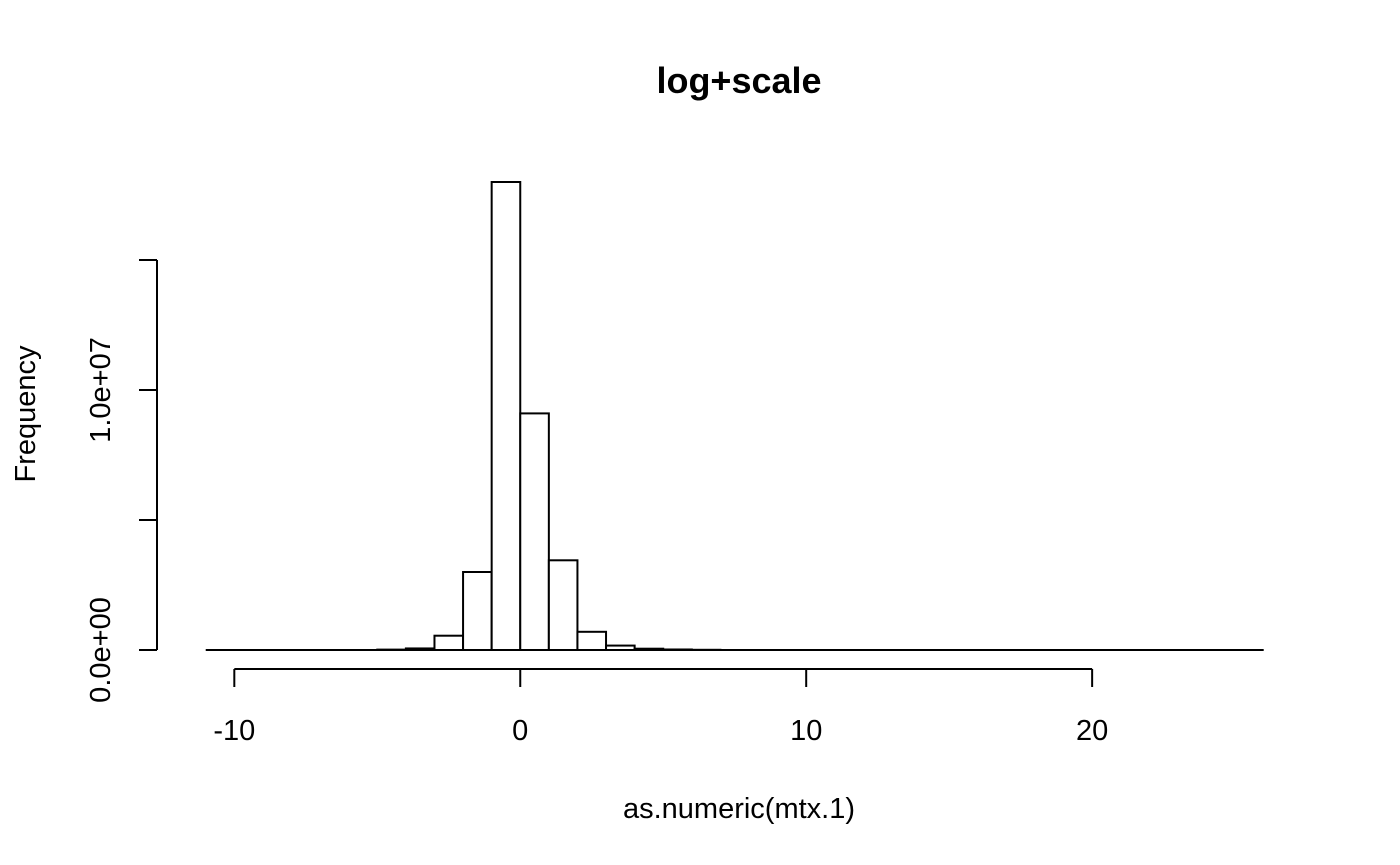 The image size is (1400, 865). Describe the element at coordinates (1092, 731) in the screenshot. I see `x-tick-label: 20` at that location.